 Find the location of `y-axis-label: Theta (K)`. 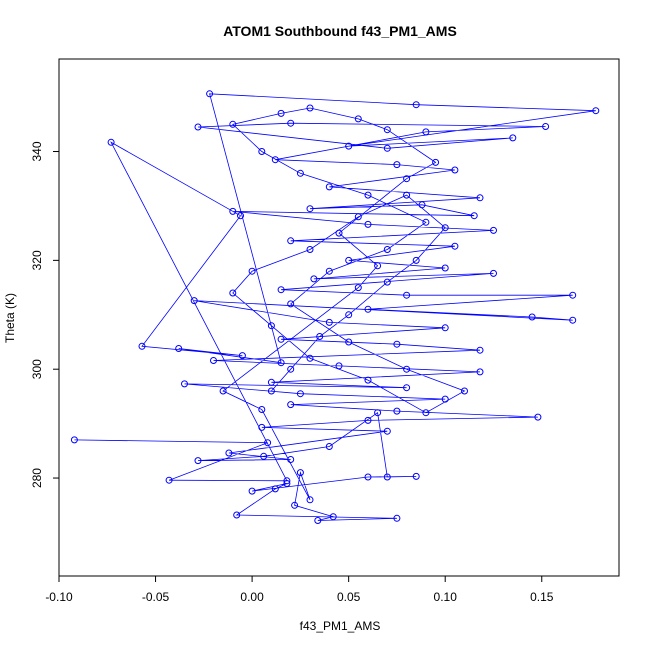

y-axis-label: Theta (K) is located at coordinates (10, 318).